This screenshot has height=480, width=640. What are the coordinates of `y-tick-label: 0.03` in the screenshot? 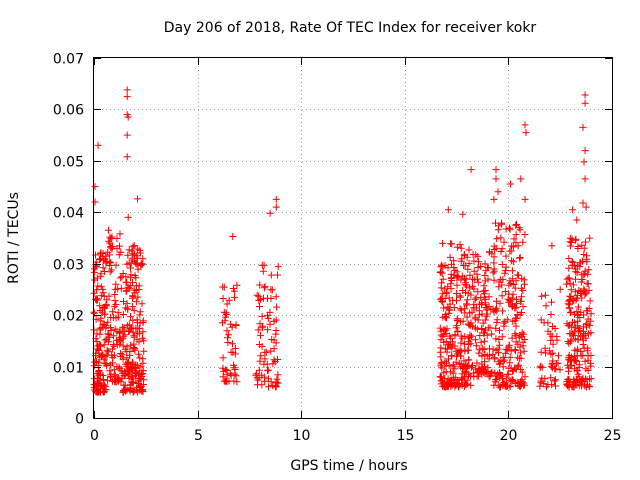 It's located at (68, 266).